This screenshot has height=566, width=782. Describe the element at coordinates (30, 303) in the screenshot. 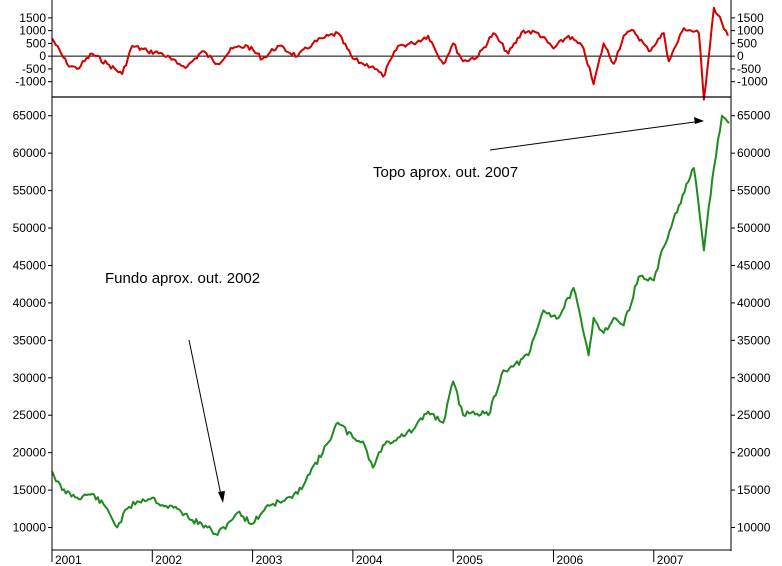

I see `main-y-tick-left-label: 40000` at that location.